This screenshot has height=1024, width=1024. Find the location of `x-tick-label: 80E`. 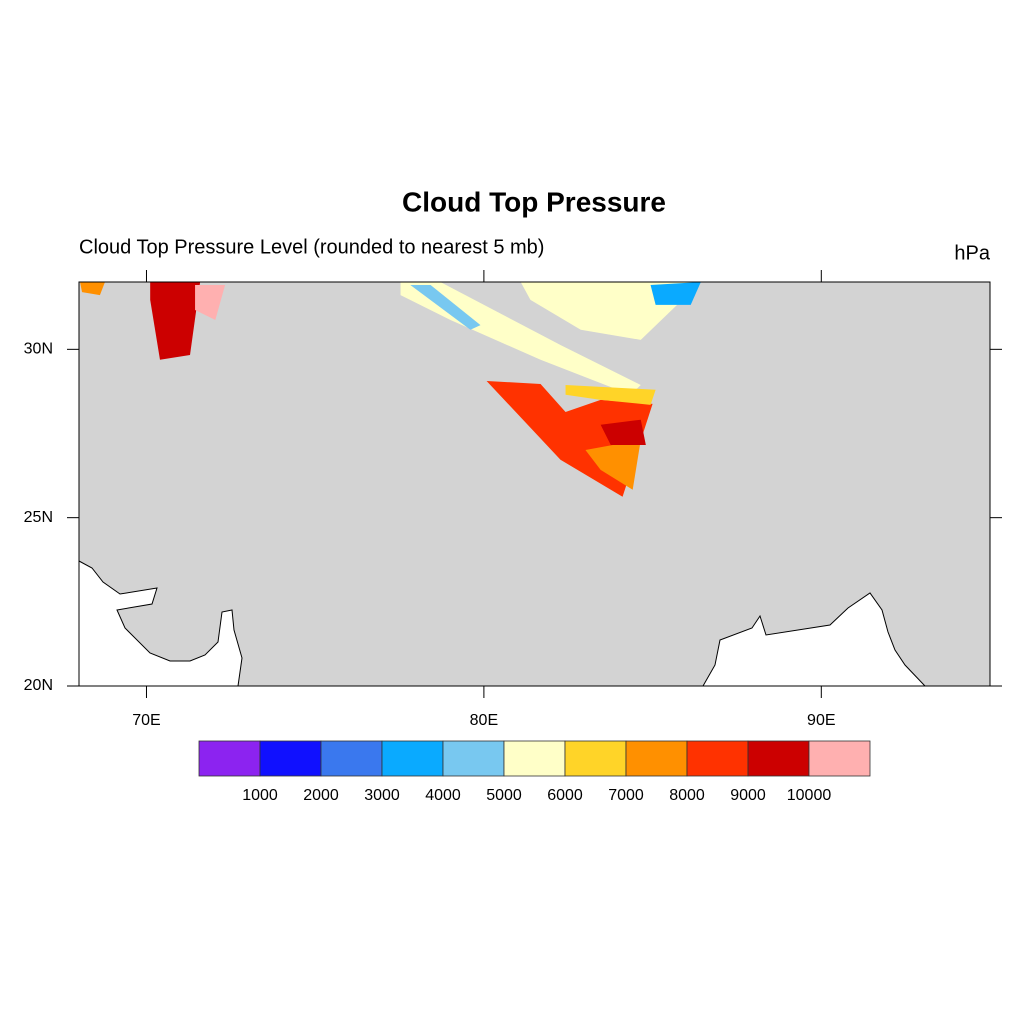

x-tick-label: 80E is located at coordinates (484, 720).